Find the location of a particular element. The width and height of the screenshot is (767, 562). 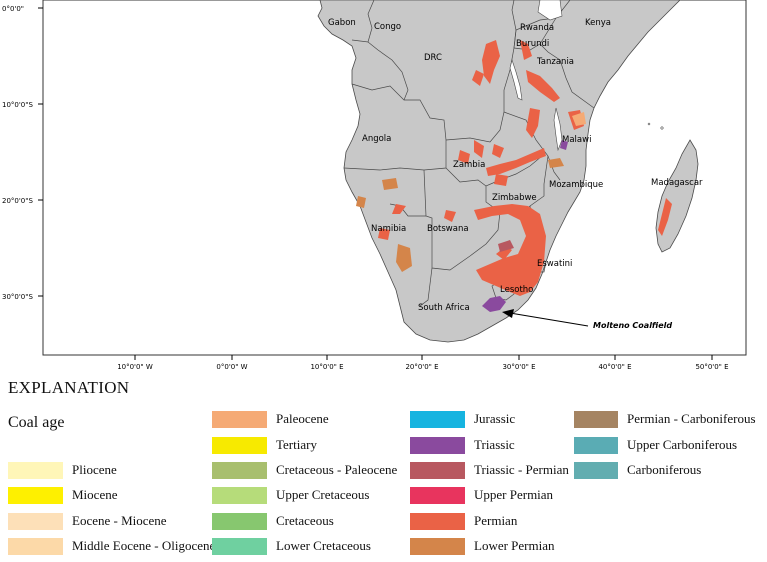

country-label-mozambique: Mozambique is located at coordinates (576, 185).